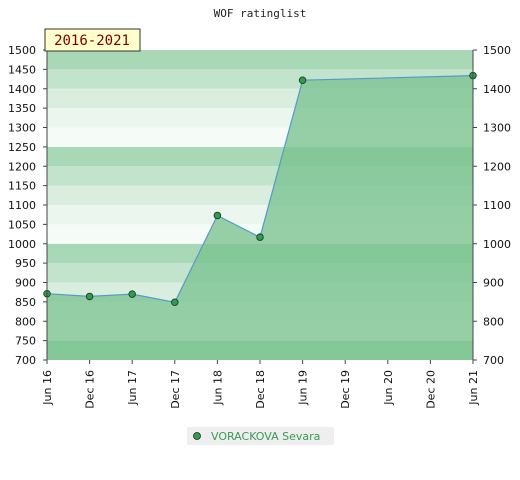 The image size is (520, 480). Describe the element at coordinates (493, 283) in the screenshot. I see `right-tick-label: 900` at that location.